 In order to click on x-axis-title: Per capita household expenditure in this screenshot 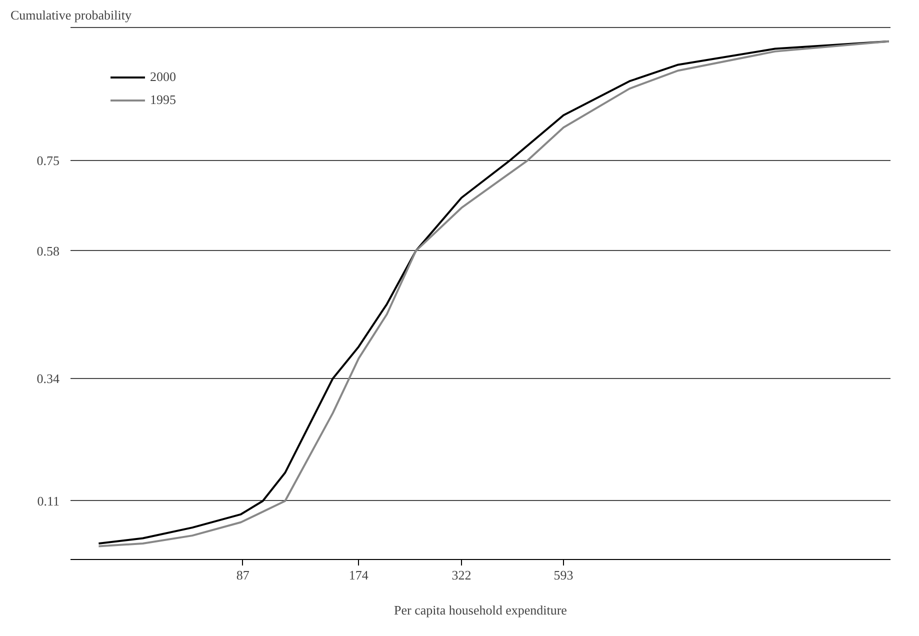, I will do `click(481, 610)`.